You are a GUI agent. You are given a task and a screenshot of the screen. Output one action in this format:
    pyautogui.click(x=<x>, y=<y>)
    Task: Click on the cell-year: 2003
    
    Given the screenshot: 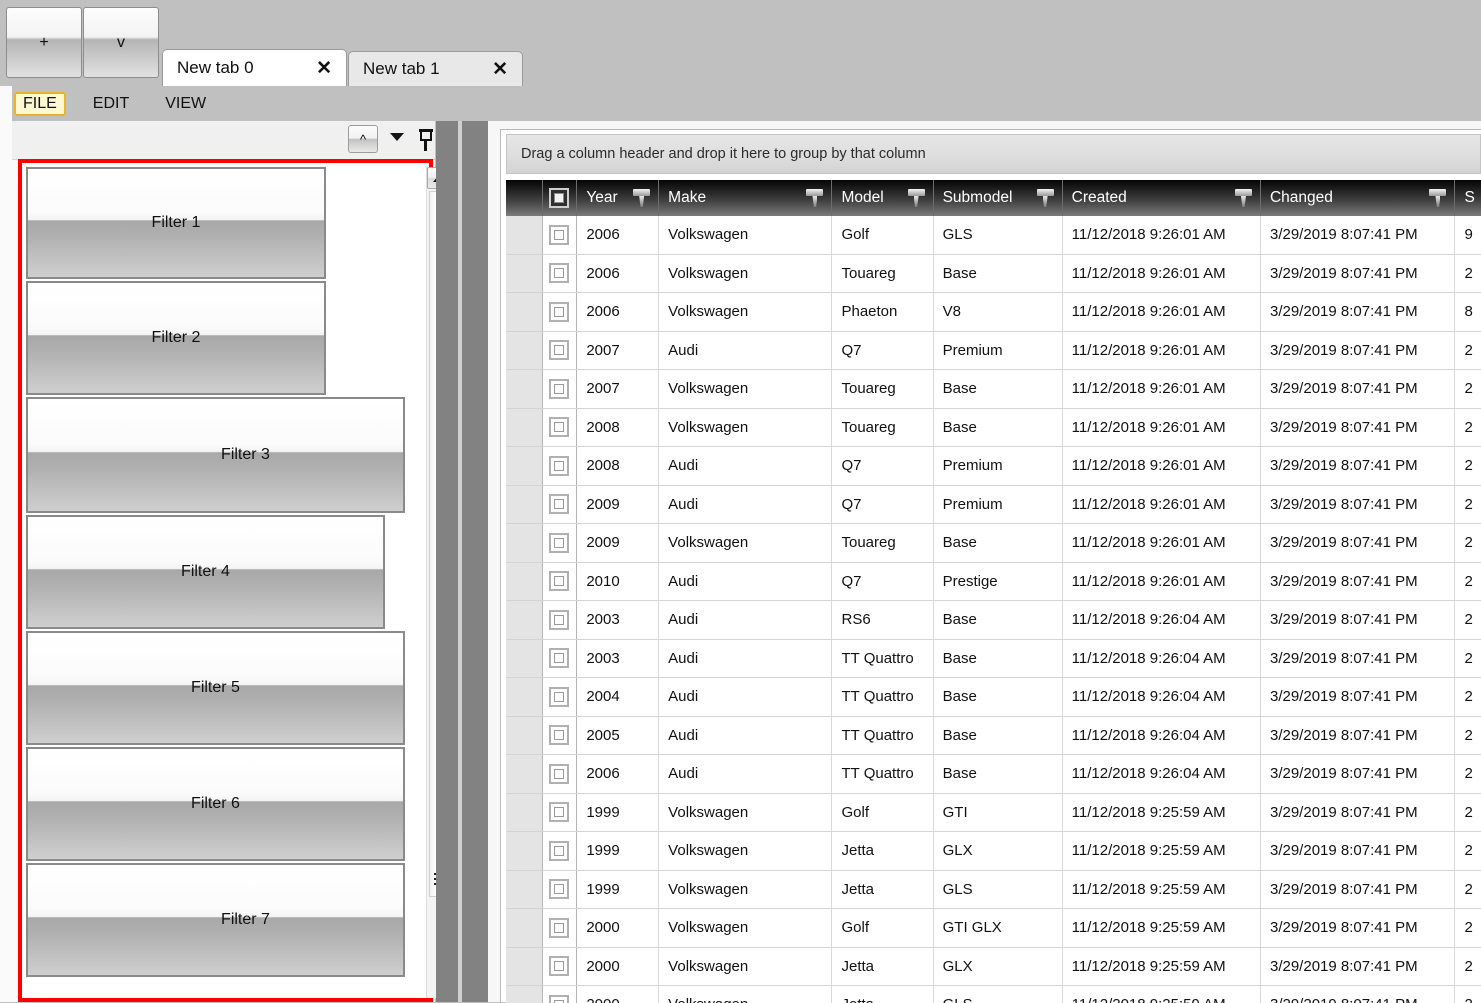 What is the action you would take?
    pyautogui.click(x=618, y=620)
    